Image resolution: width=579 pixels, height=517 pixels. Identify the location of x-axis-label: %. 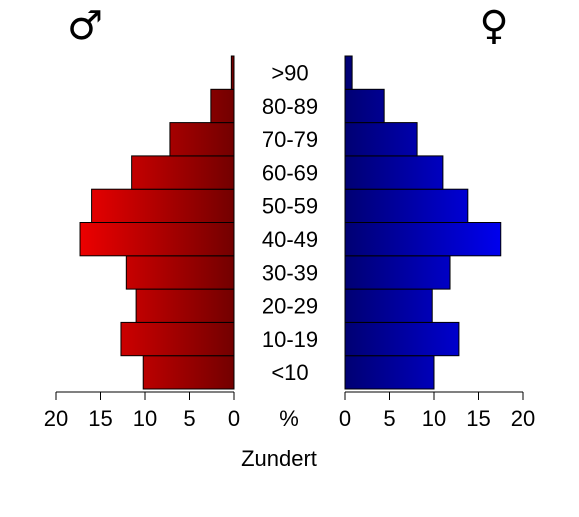
(289, 418).